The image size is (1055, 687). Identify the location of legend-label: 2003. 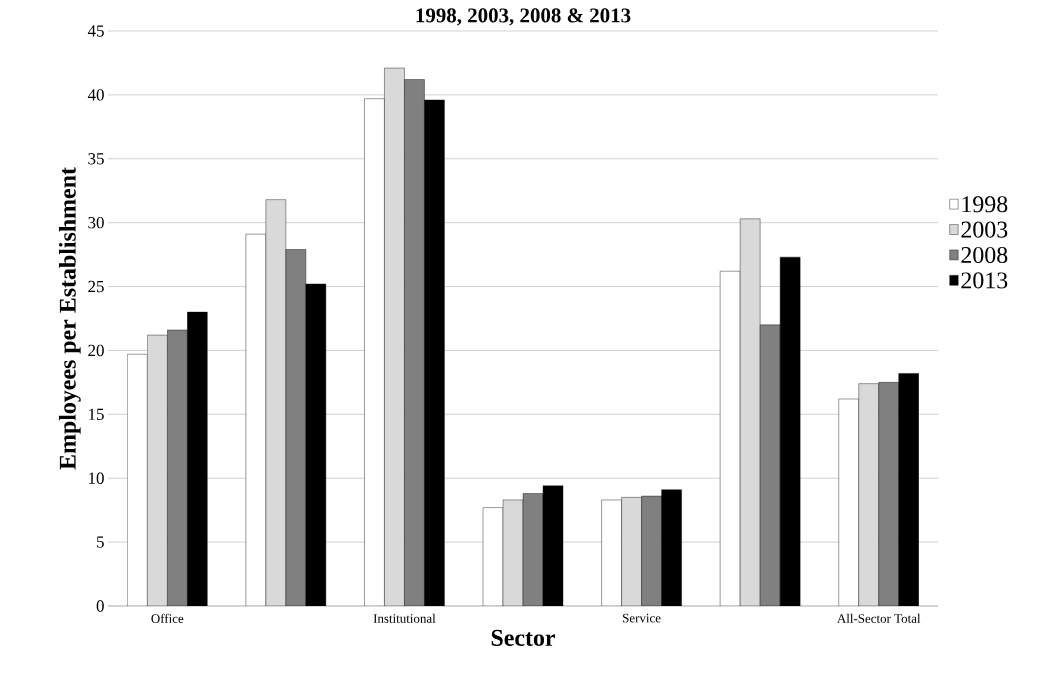
(984, 229).